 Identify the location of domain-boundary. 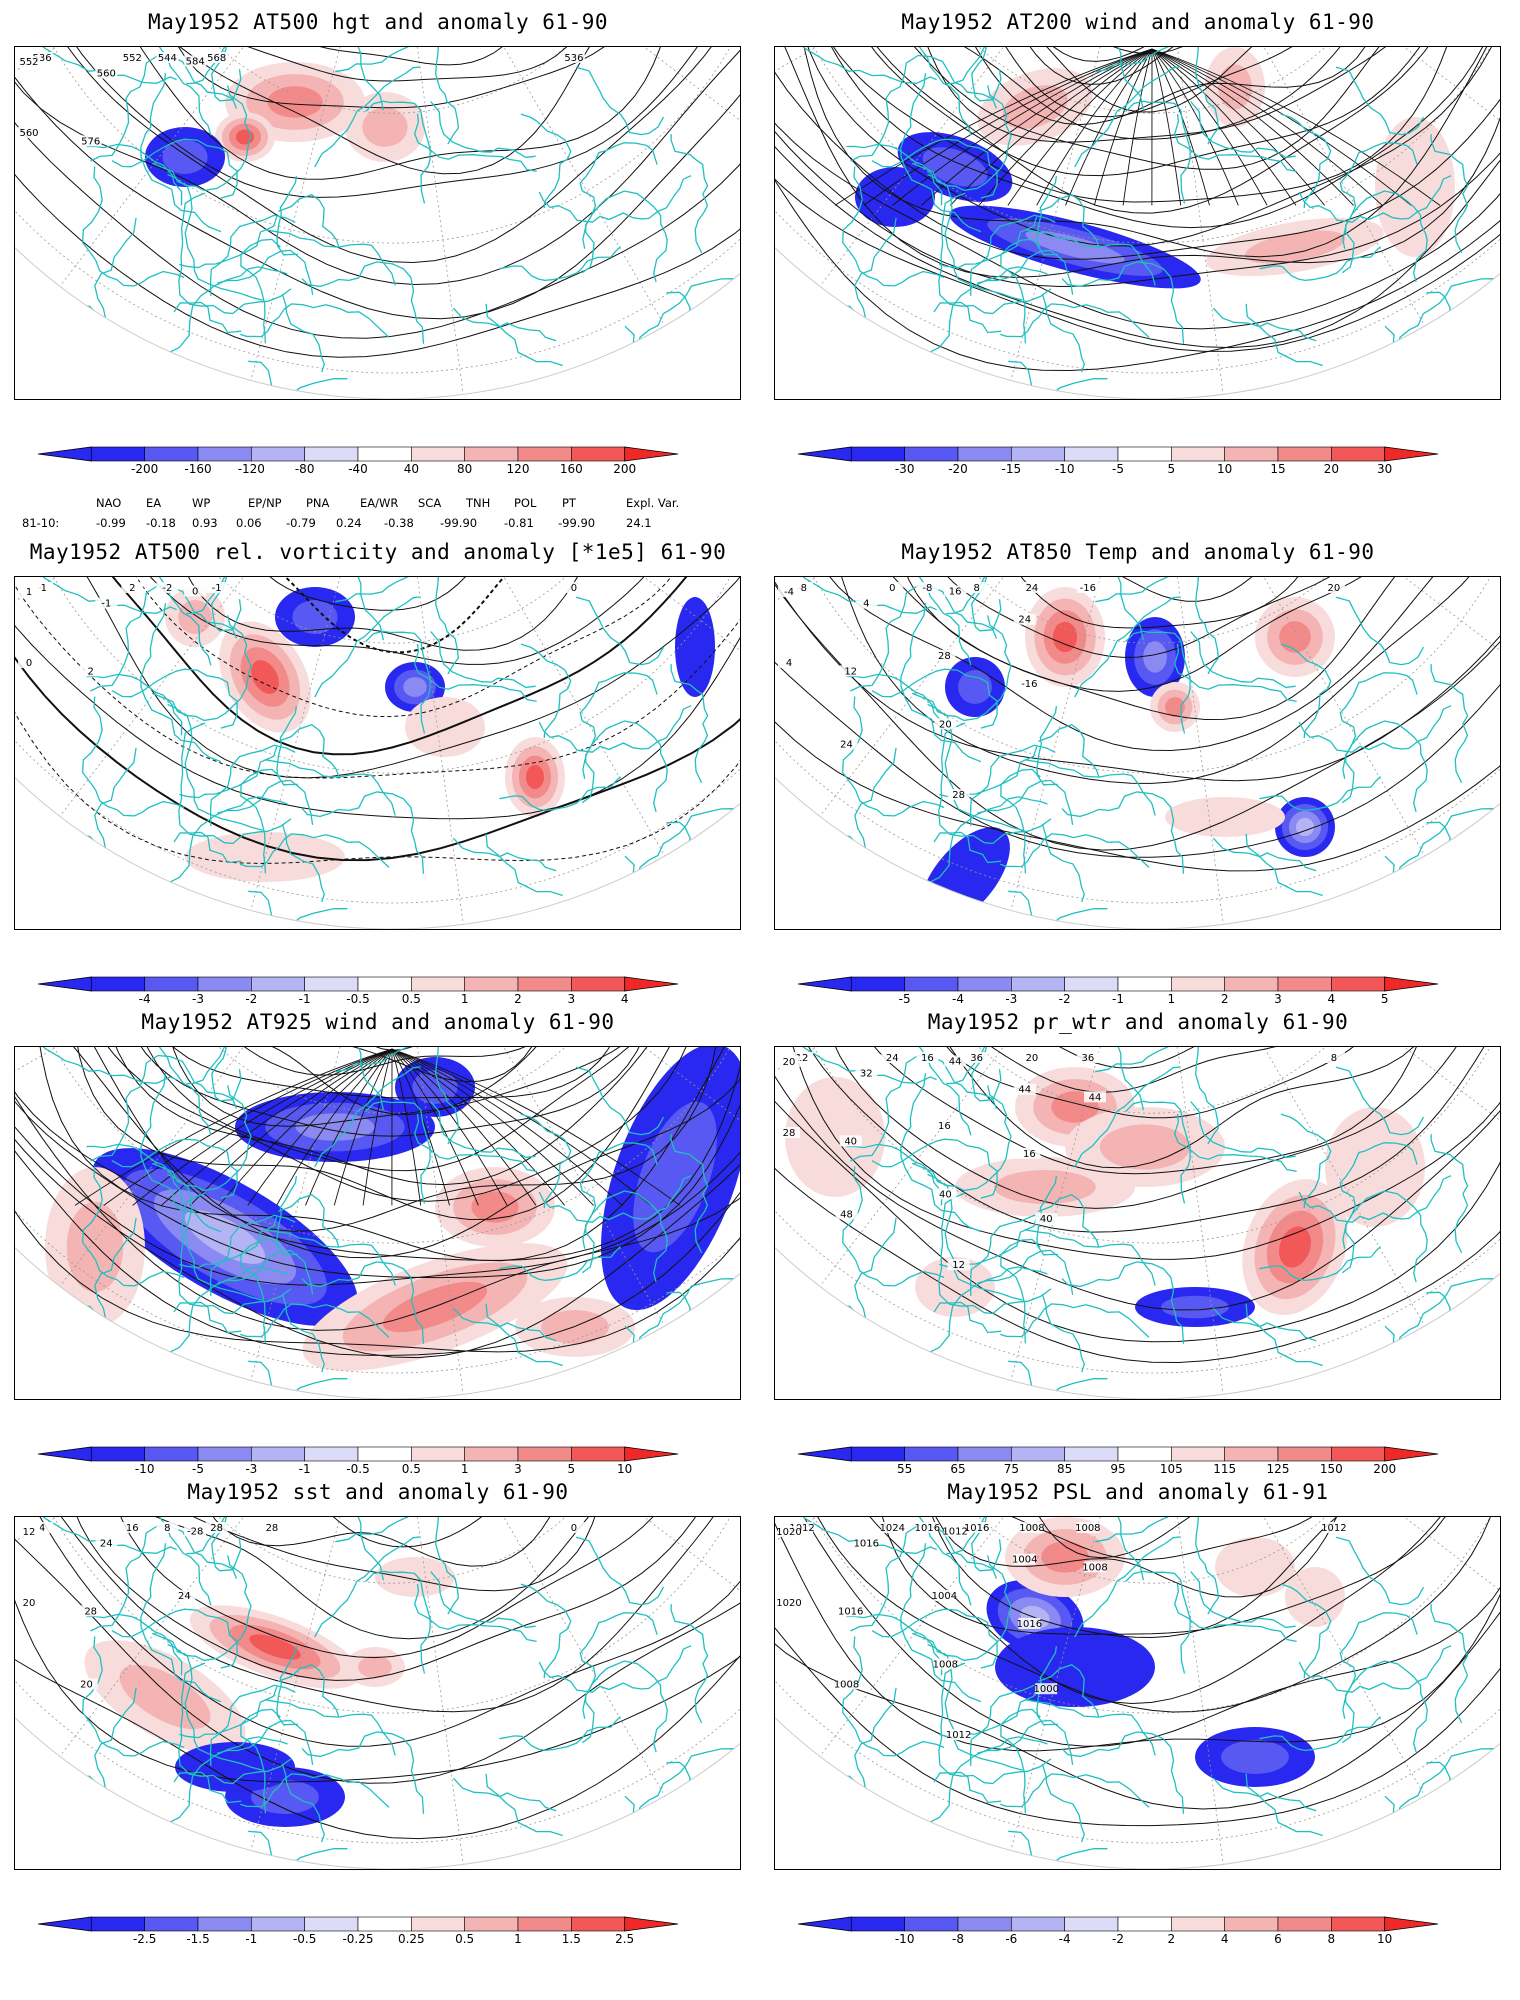
(377, 853).